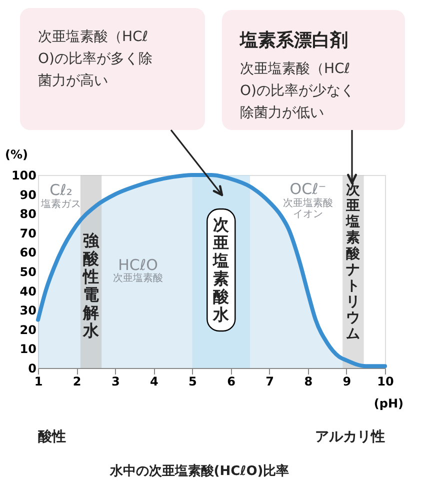 This screenshot has height=500, width=427. Describe the element at coordinates (28, 253) in the screenshot. I see `y-tick-label: 60` at that location.